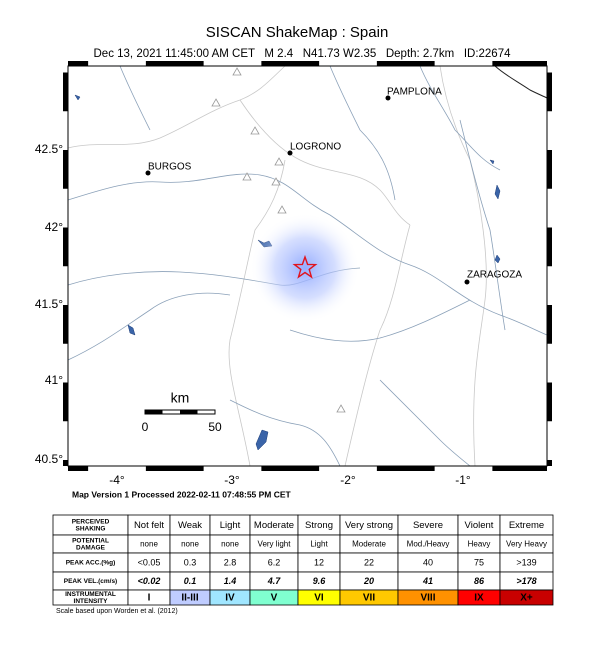  What do you see at coordinates (319, 525) in the screenshot?
I see `legend-cell-text: Strong` at bounding box center [319, 525].